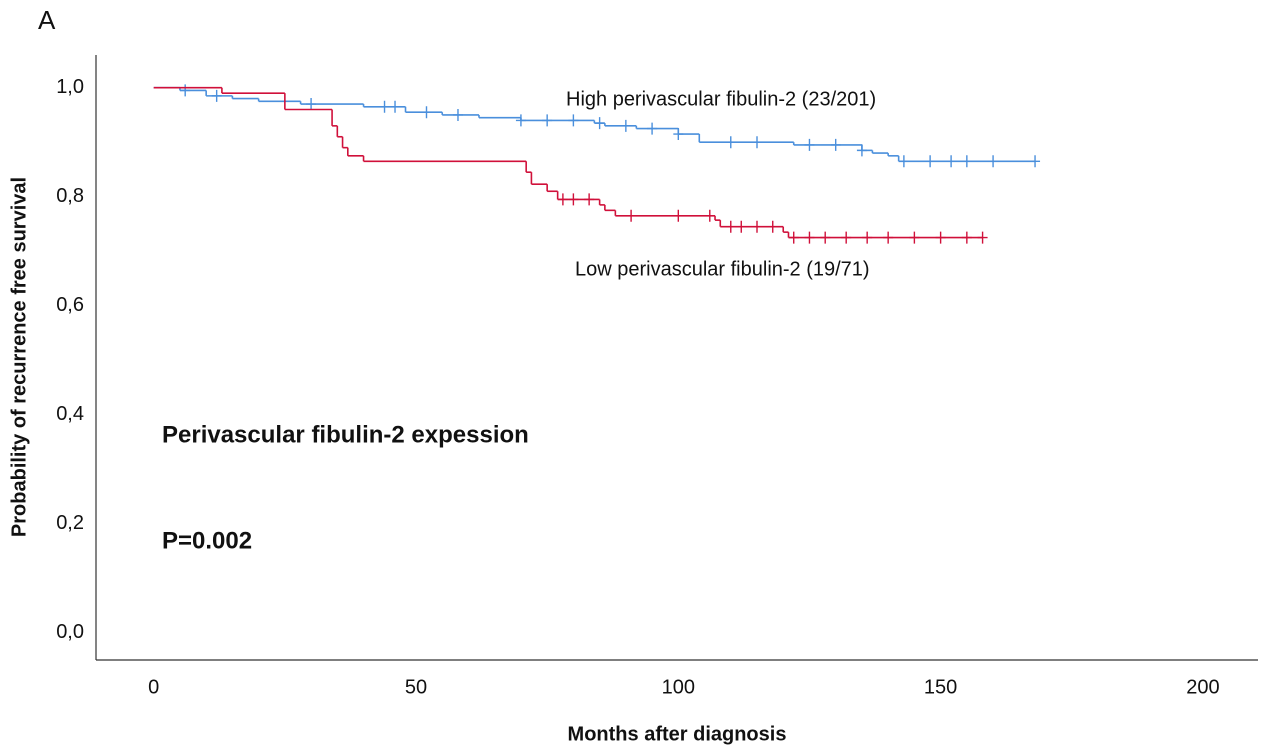 The image size is (1271, 753). Describe the element at coordinates (678, 687) in the screenshot. I see `x-tick-label: 100` at that location.